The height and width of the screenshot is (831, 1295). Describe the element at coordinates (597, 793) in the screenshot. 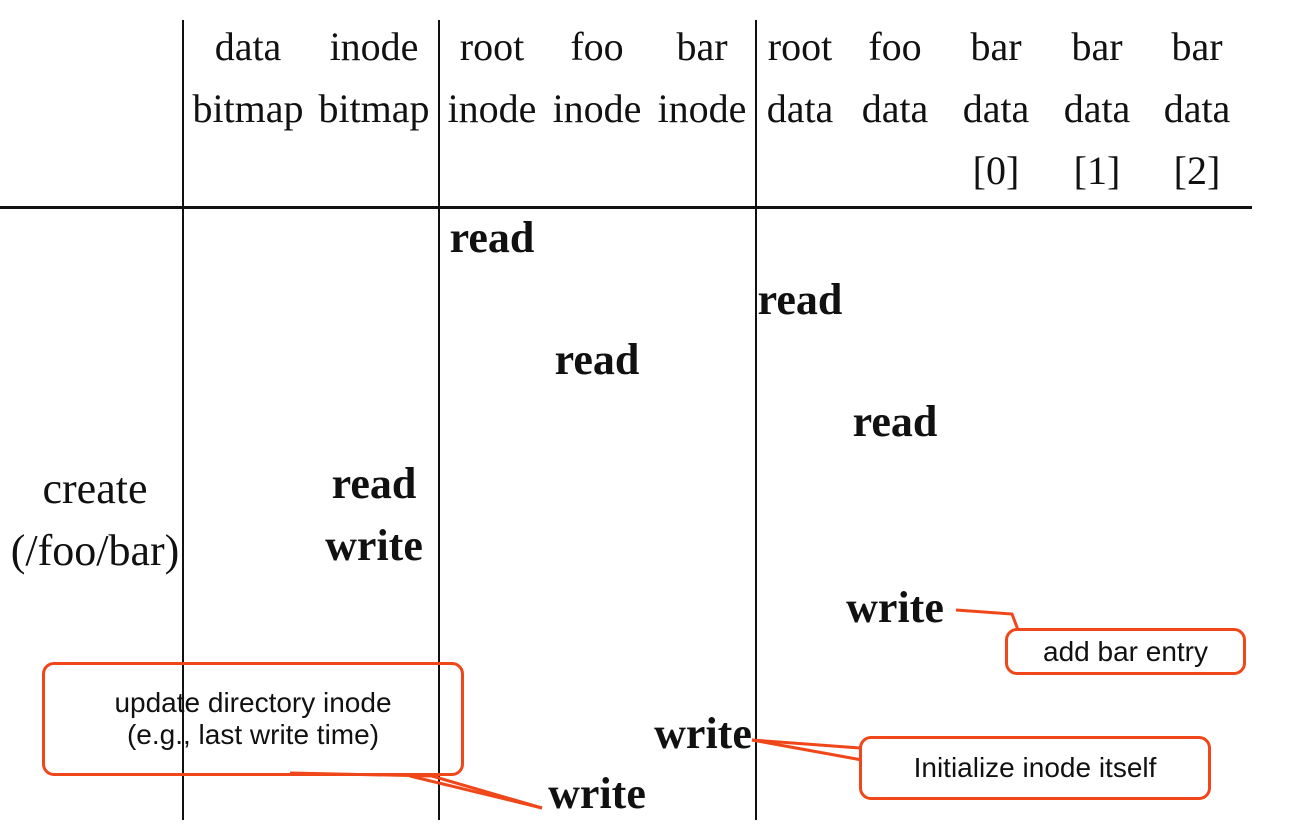

I see `op-foo-inode-write: write` at that location.